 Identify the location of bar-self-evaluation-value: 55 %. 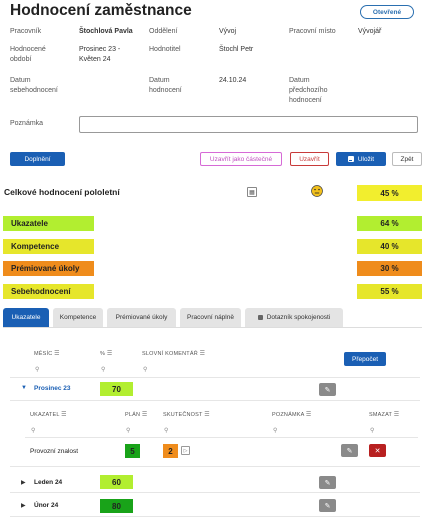
(389, 291).